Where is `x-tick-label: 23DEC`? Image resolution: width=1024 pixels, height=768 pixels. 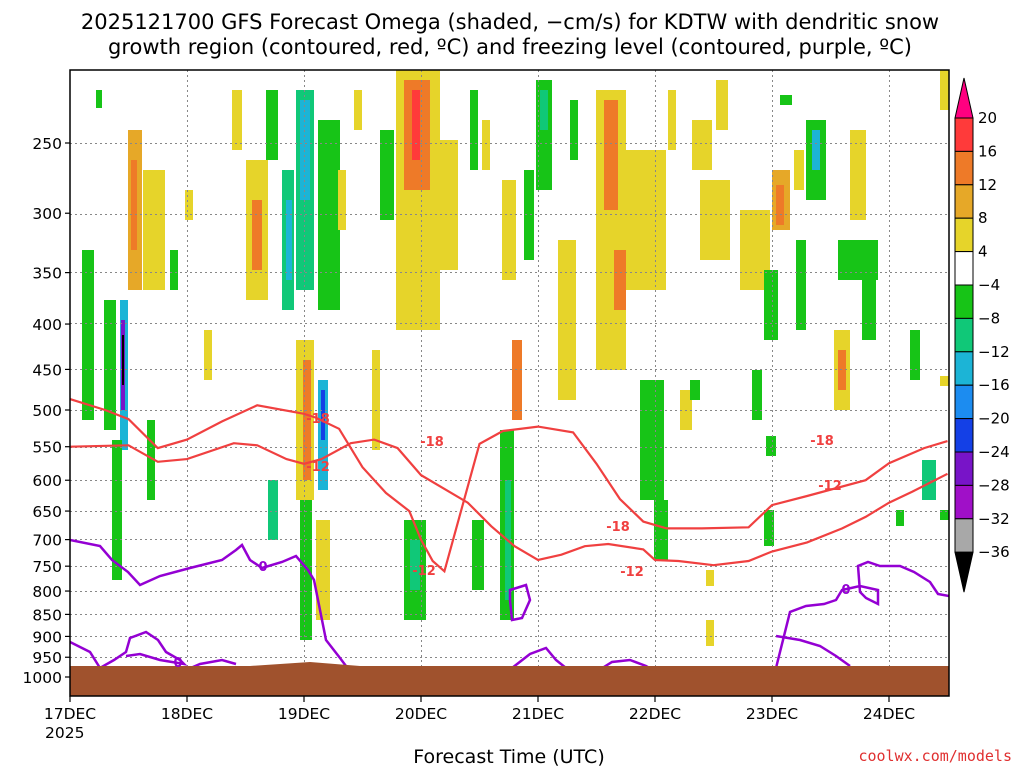 x-tick-label: 23DEC is located at coordinates (772, 714).